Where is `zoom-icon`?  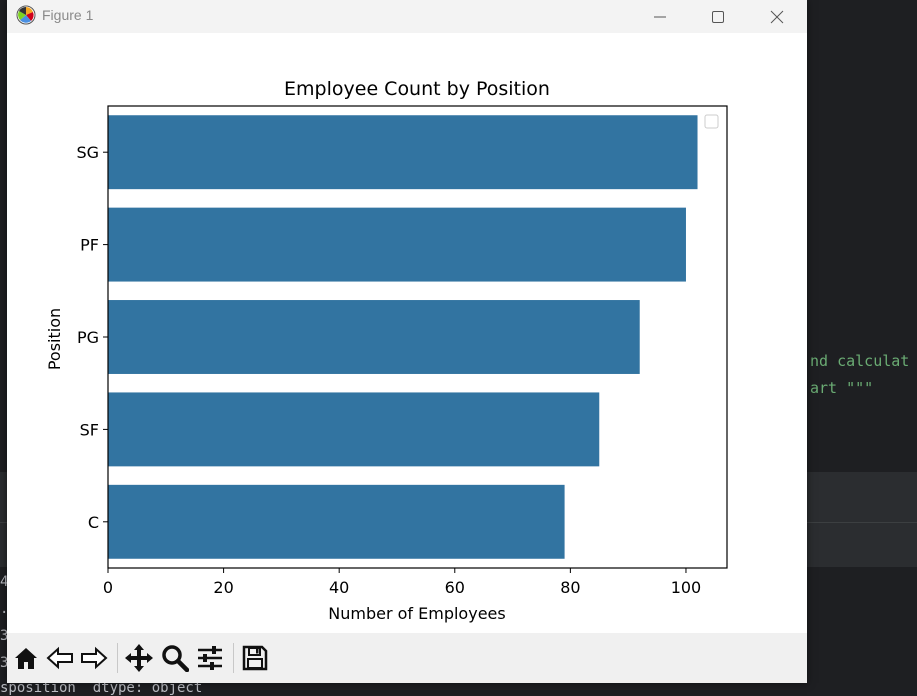 zoom-icon is located at coordinates (175, 658).